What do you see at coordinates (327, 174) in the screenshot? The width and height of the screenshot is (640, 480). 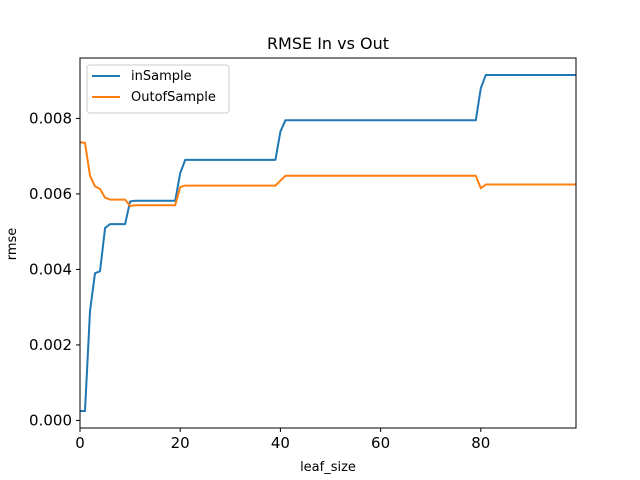 I see `series-line-outofsample` at bounding box center [327, 174].